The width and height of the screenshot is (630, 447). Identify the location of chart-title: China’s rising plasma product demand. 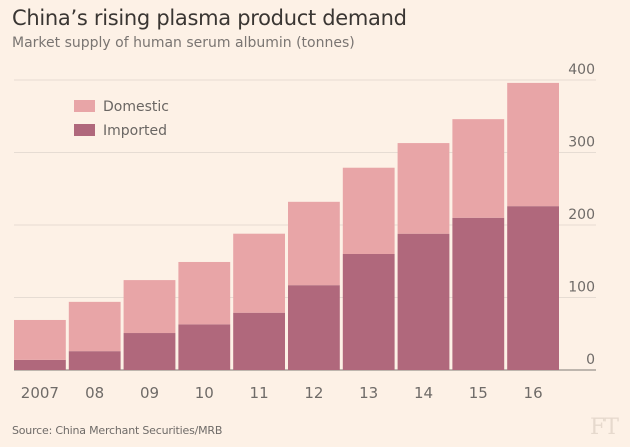
(209, 18).